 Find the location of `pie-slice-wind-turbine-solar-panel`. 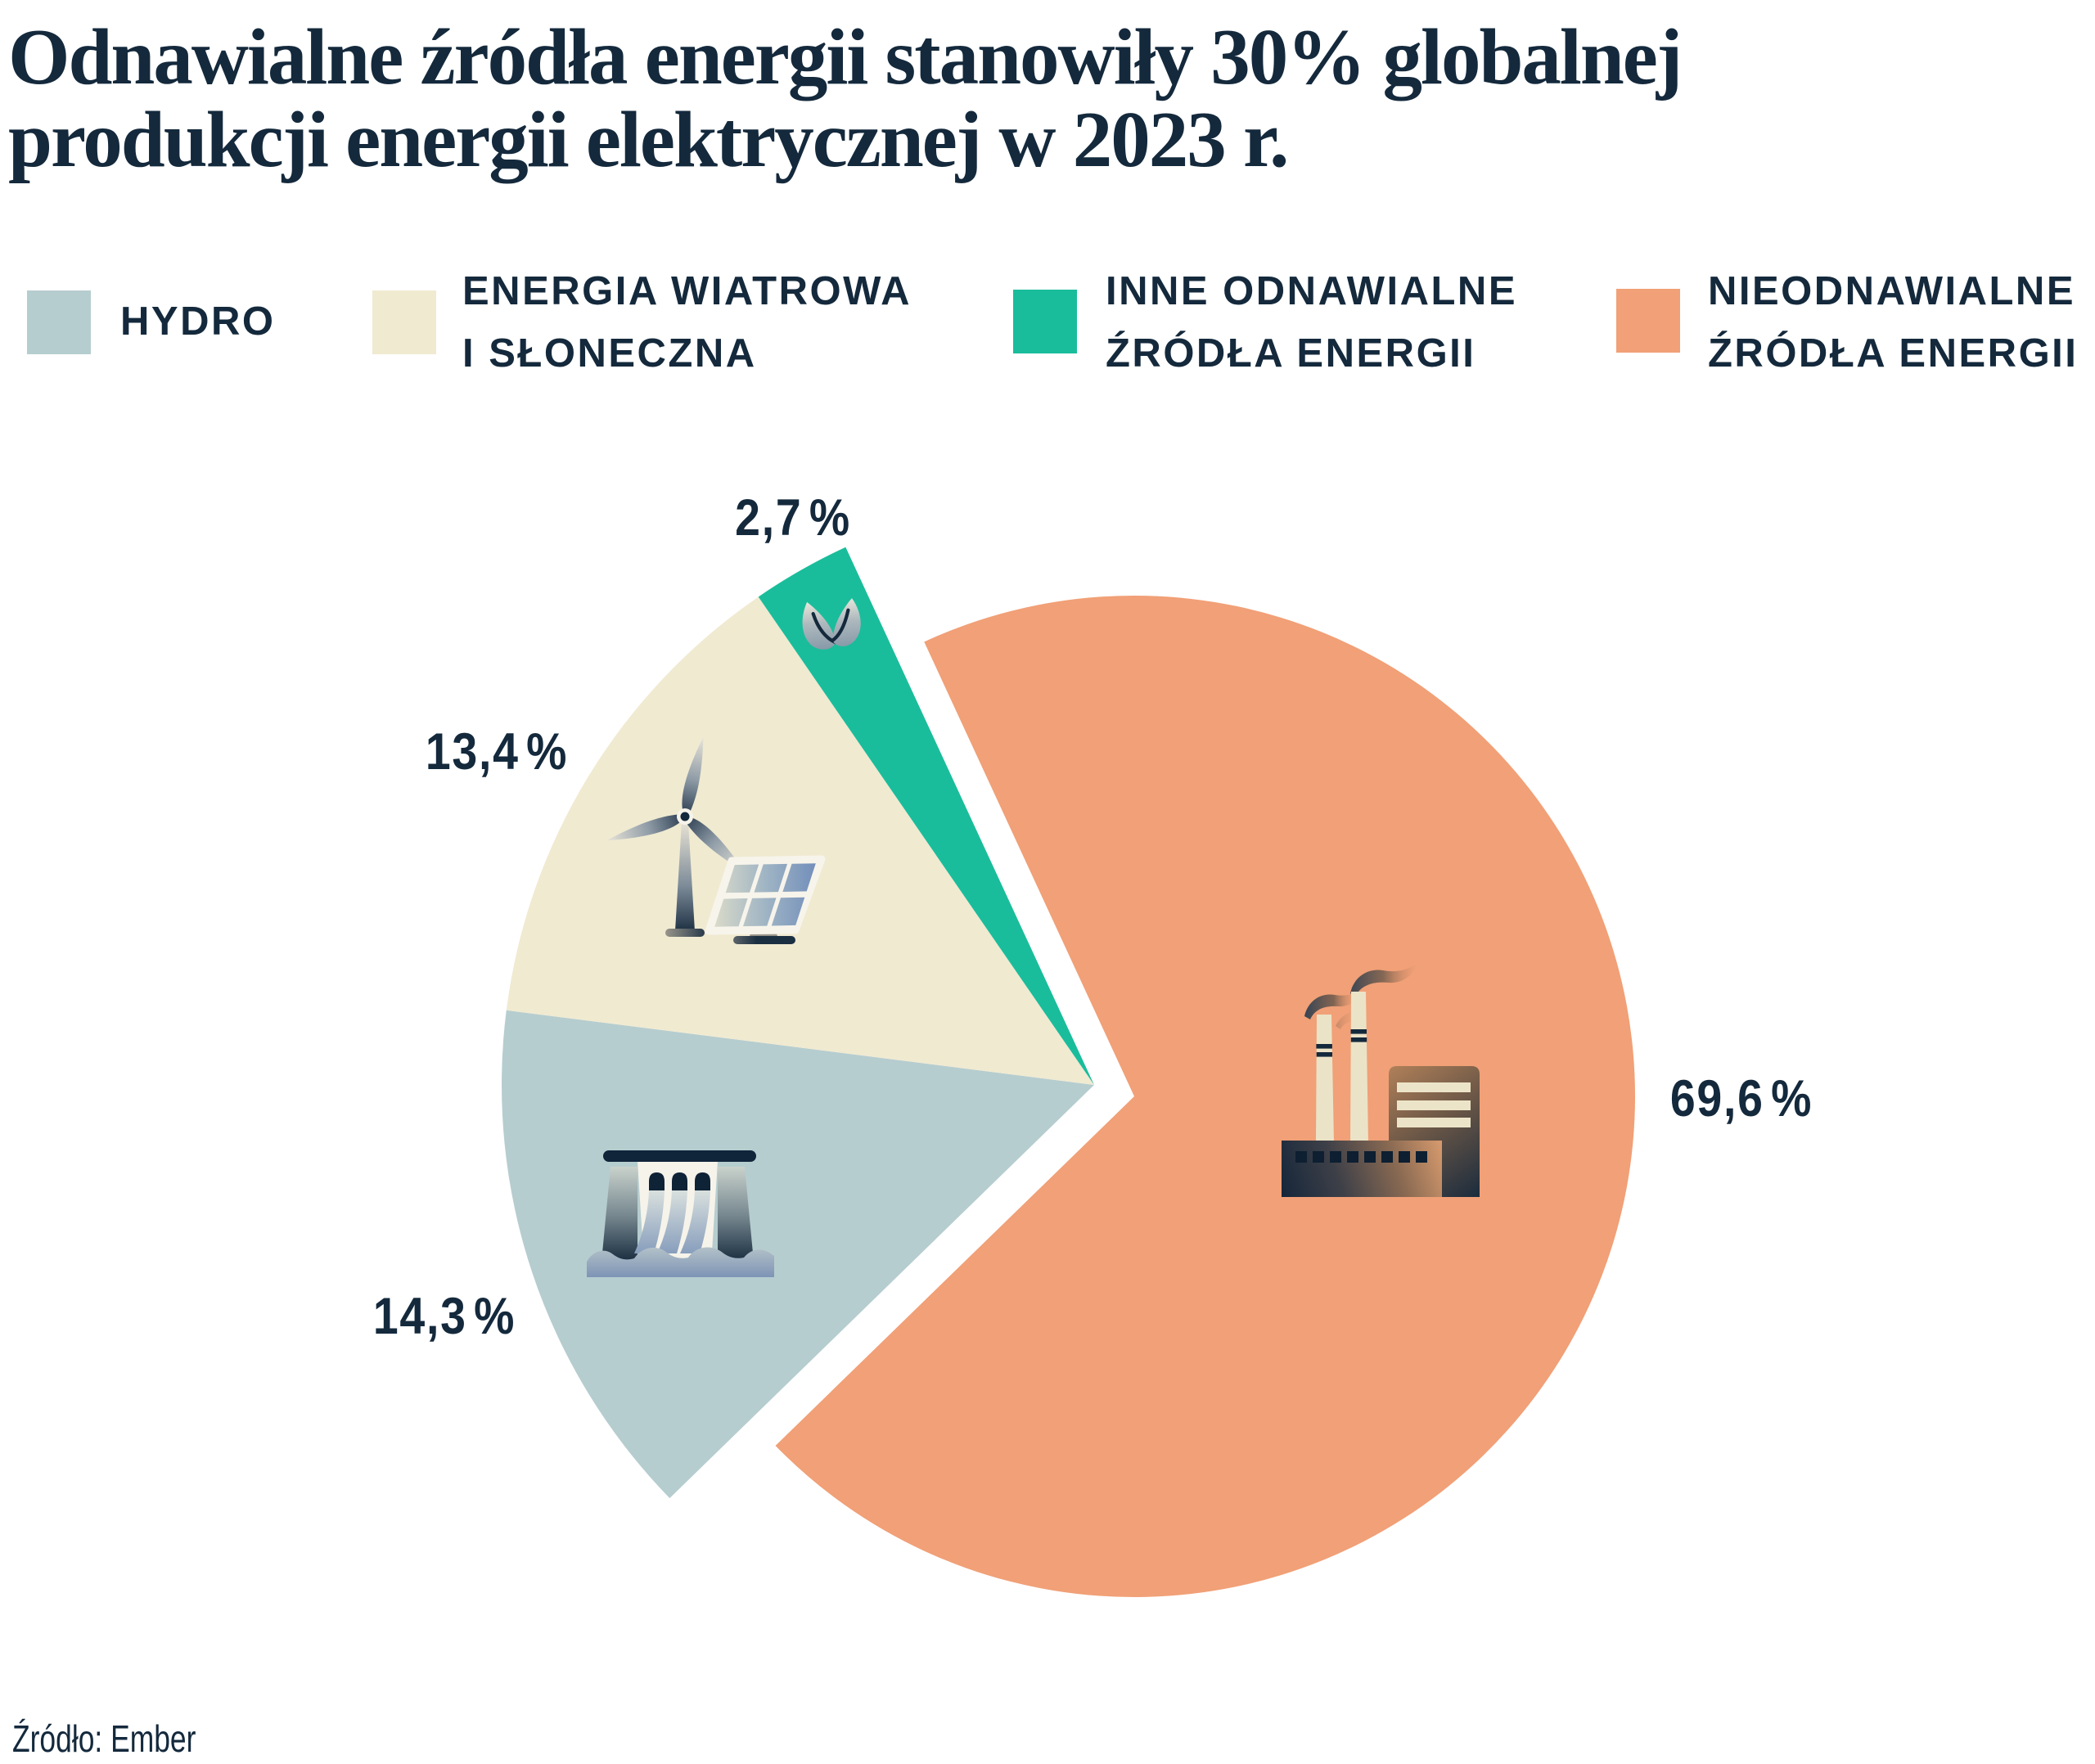

pie-slice-wind-turbine-solar-panel is located at coordinates (800, 841).